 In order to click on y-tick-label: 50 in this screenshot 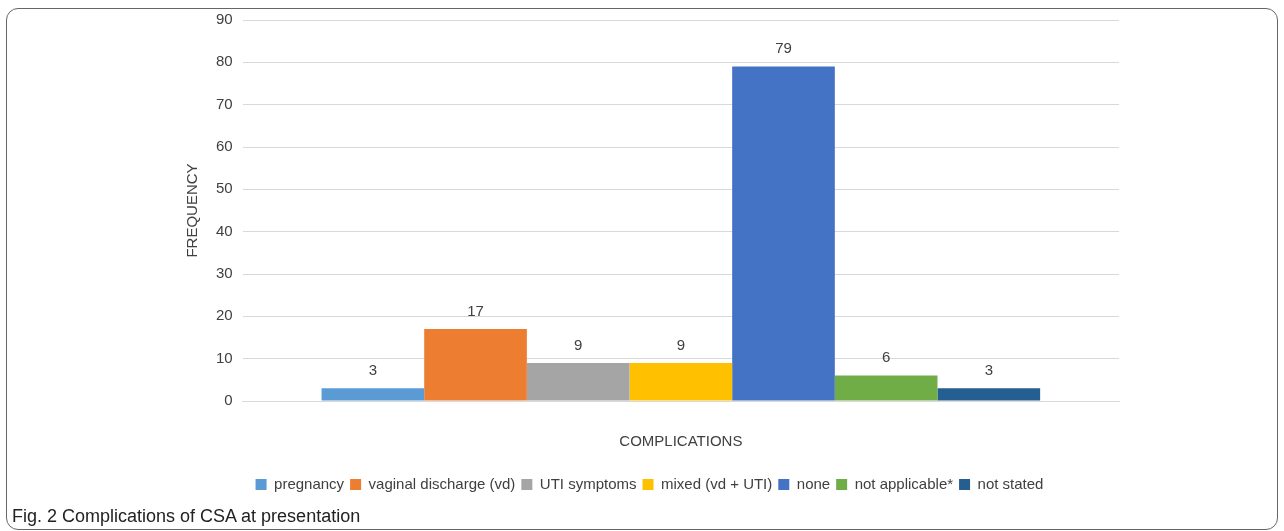, I will do `click(224, 188)`.